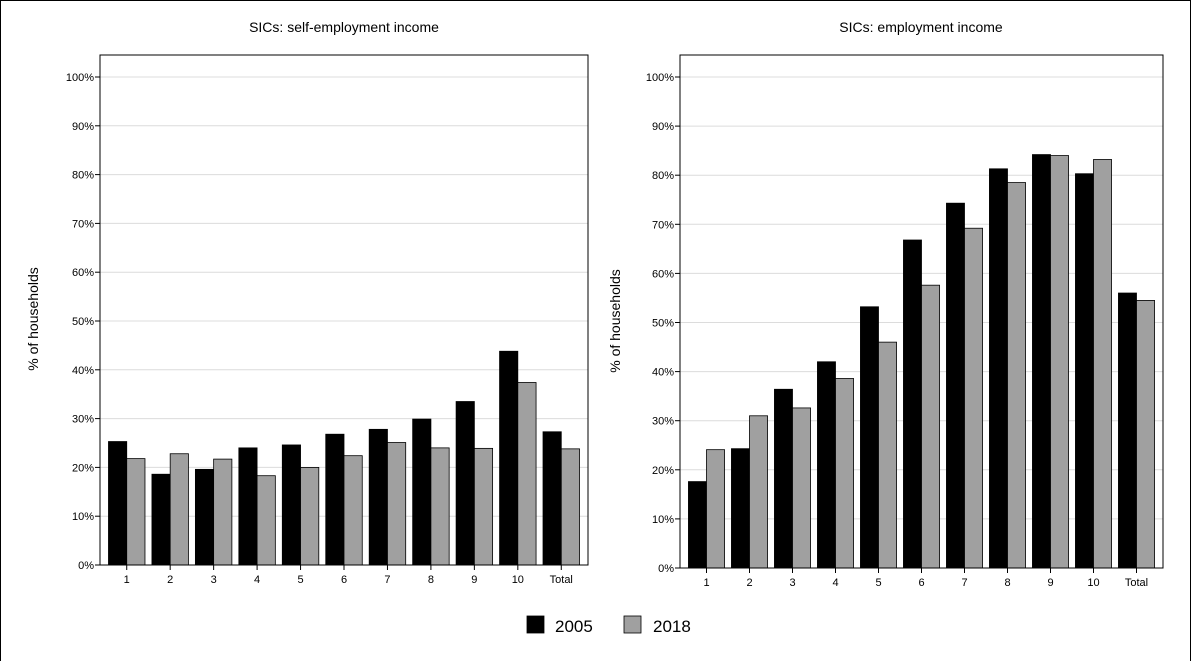 The image size is (1192, 661). I want to click on x-tick-label: 4, so click(257, 580).